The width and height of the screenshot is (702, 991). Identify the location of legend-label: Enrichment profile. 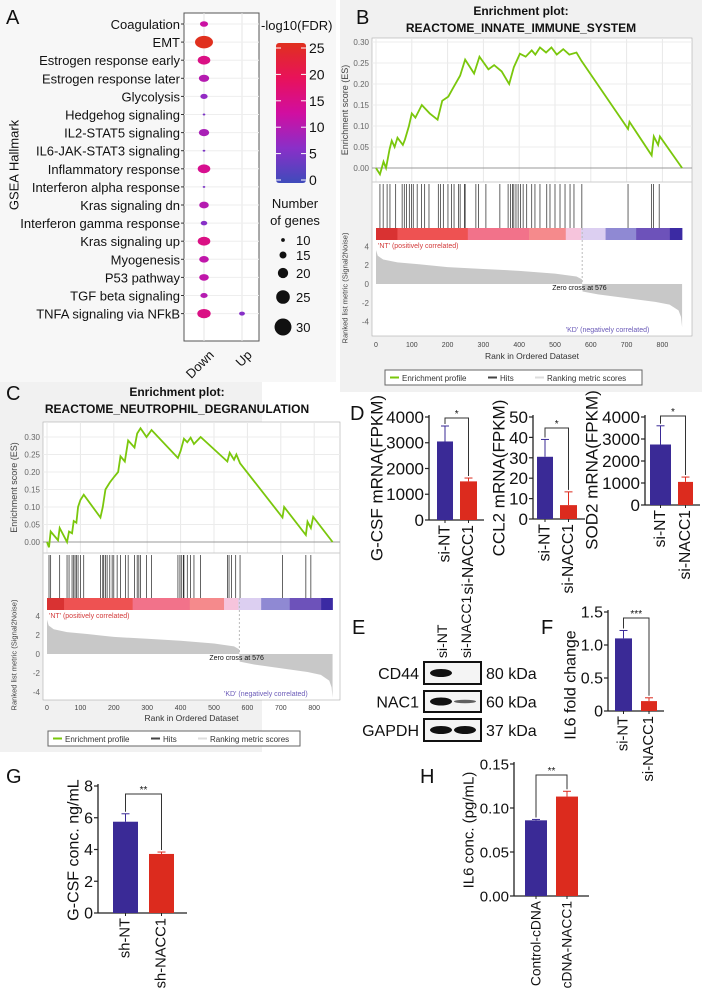
(97, 739).